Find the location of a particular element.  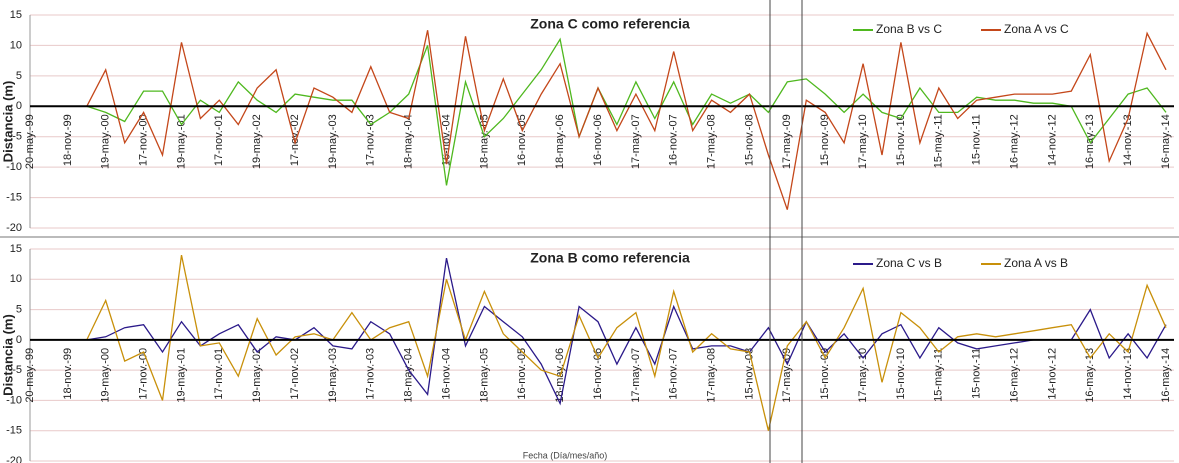

chart-title: Zona C como referencia is located at coordinates (610, 24).